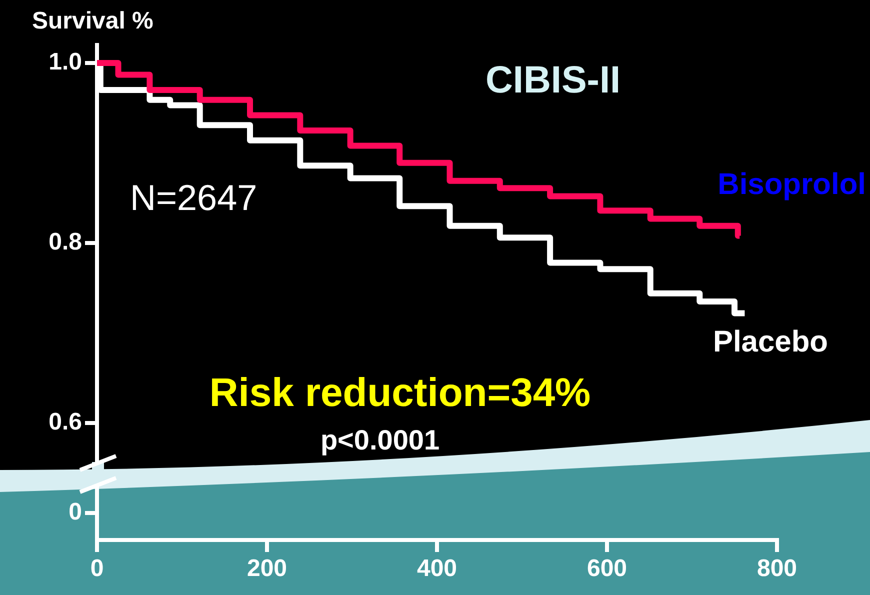  Describe the element at coordinates (770, 341) in the screenshot. I see `series-label: Placebo` at that location.